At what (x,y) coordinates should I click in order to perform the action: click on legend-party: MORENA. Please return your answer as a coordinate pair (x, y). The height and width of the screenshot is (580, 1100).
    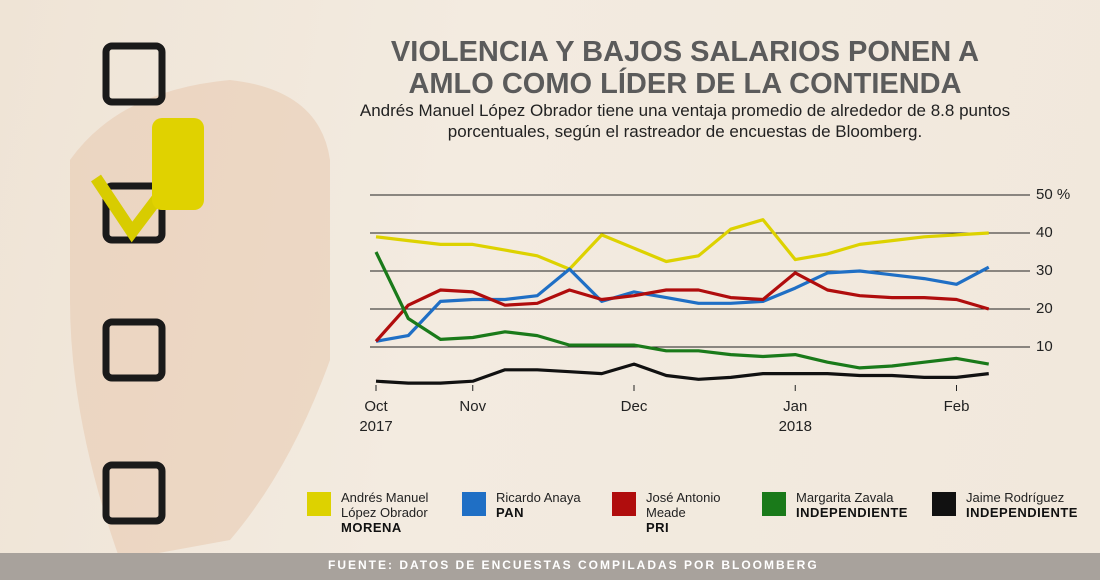
    Looking at the image, I should click on (371, 527).